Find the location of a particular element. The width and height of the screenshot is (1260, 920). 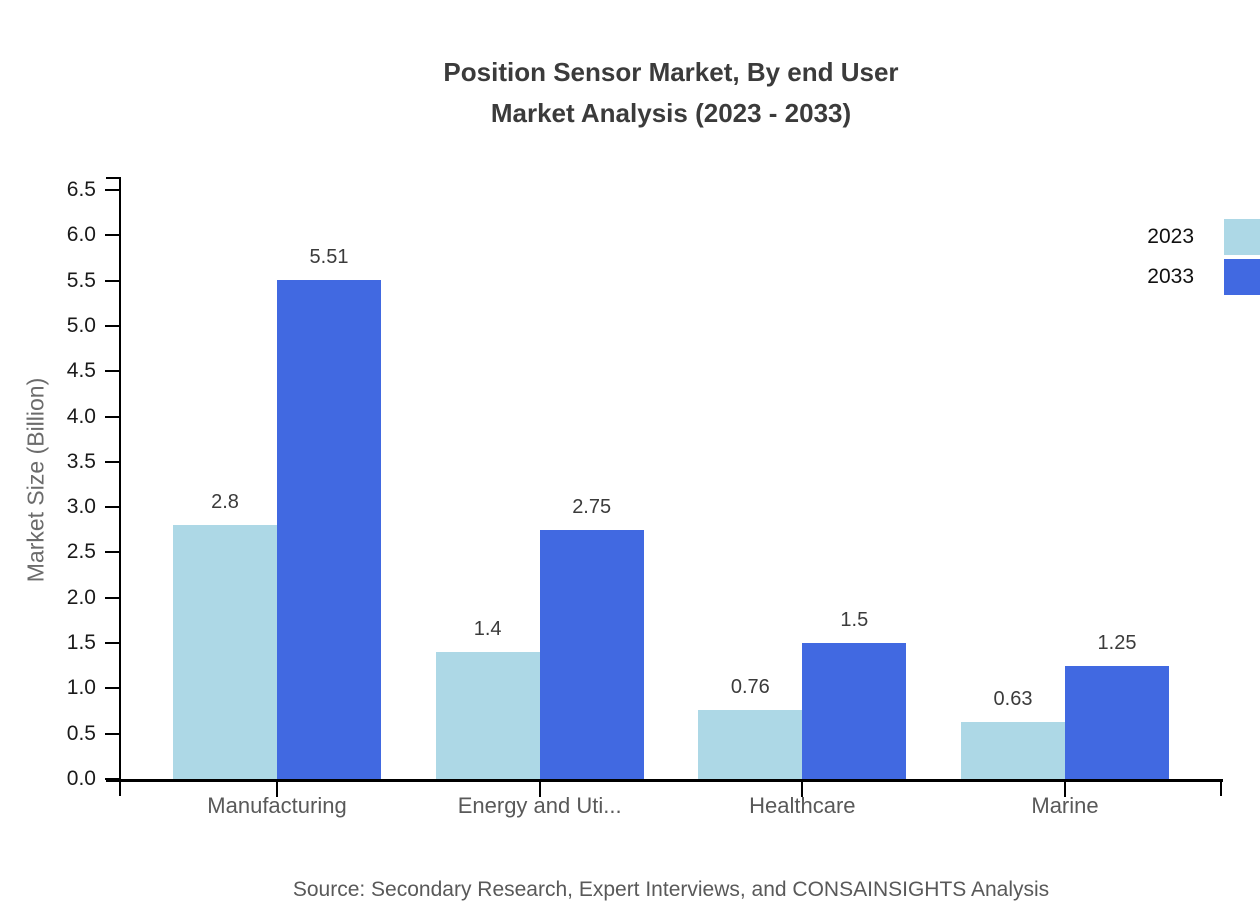

legend-label: 2023 is located at coordinates (1170, 236).